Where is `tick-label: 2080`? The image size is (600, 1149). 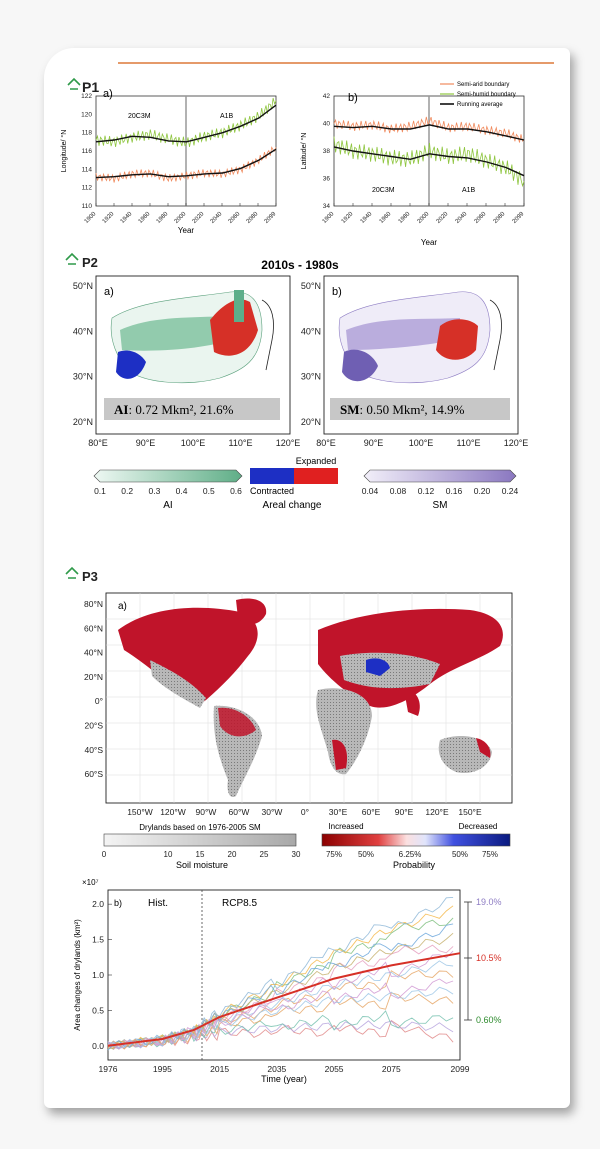 tick-label: 2080 is located at coordinates (253, 218).